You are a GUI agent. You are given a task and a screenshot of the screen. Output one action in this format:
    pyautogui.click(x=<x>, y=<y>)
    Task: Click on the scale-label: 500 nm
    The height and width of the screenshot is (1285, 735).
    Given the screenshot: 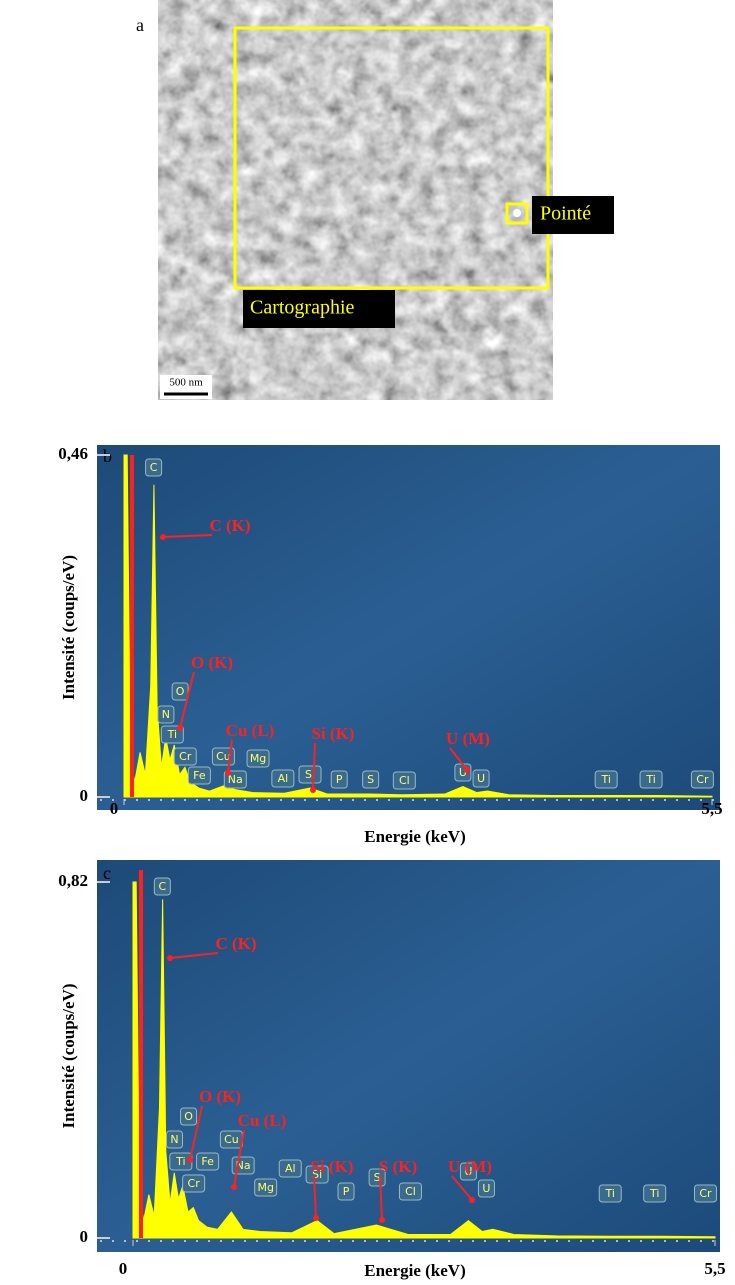 What is the action you would take?
    pyautogui.click(x=186, y=383)
    